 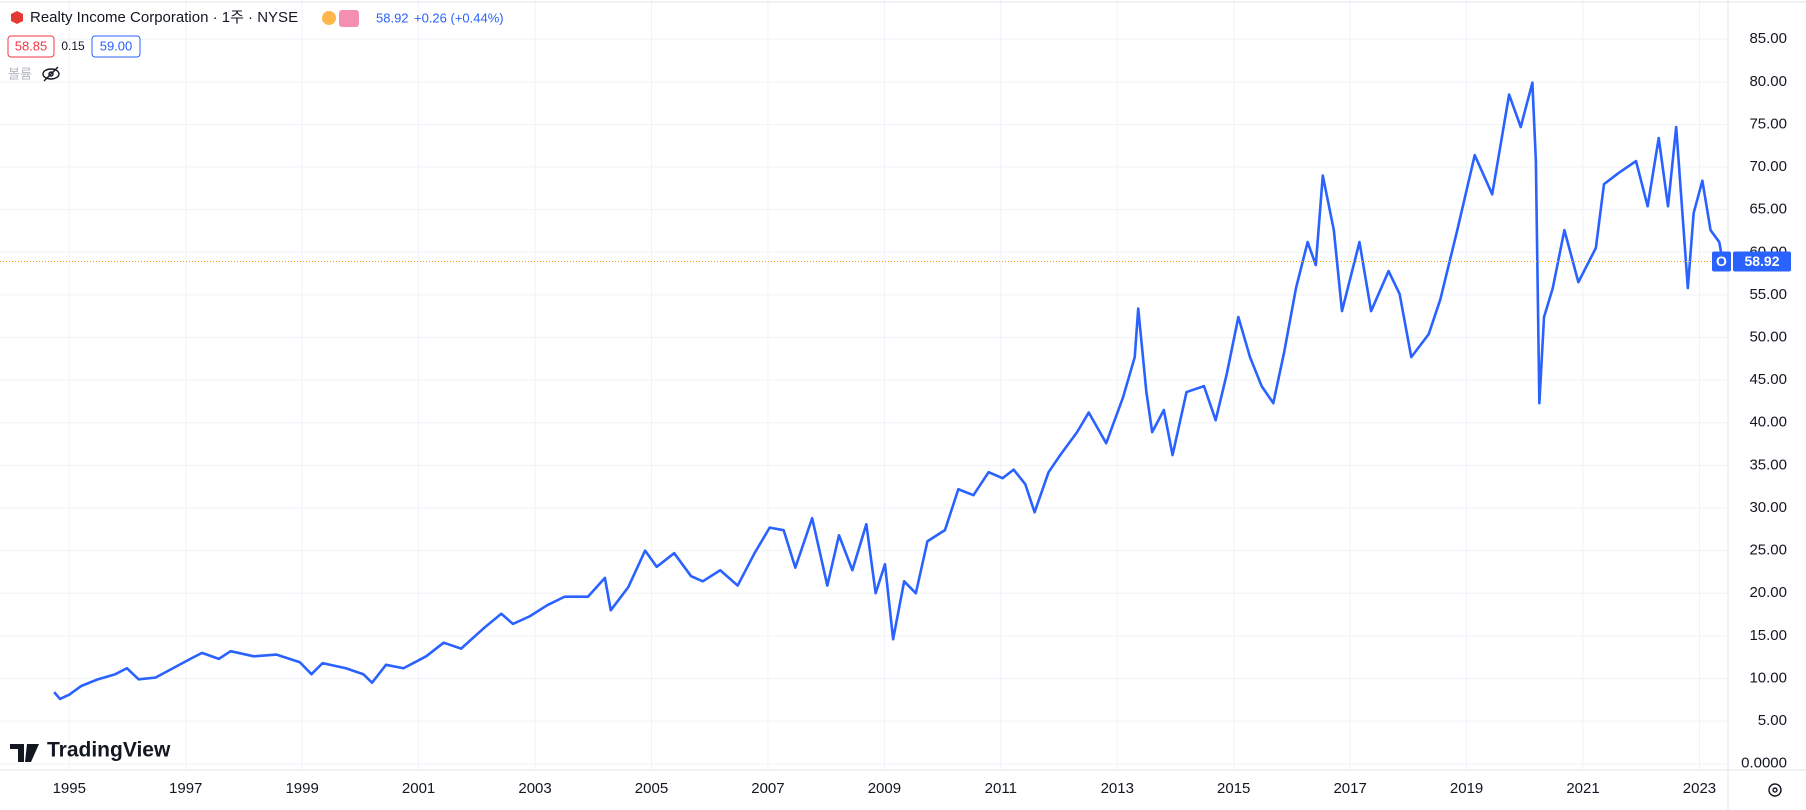 I want to click on x-tick-label: 2013, so click(x=1117, y=788).